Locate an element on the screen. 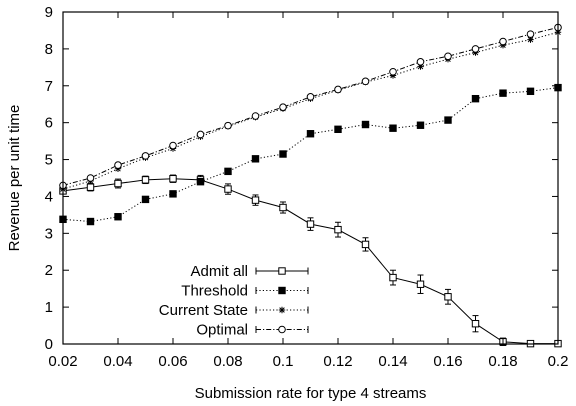 The width and height of the screenshot is (576, 406). y-tick-label: 0 is located at coordinates (49, 344).